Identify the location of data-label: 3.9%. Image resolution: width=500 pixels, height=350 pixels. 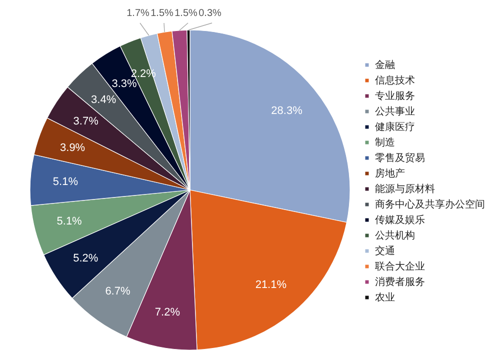
(73, 148).